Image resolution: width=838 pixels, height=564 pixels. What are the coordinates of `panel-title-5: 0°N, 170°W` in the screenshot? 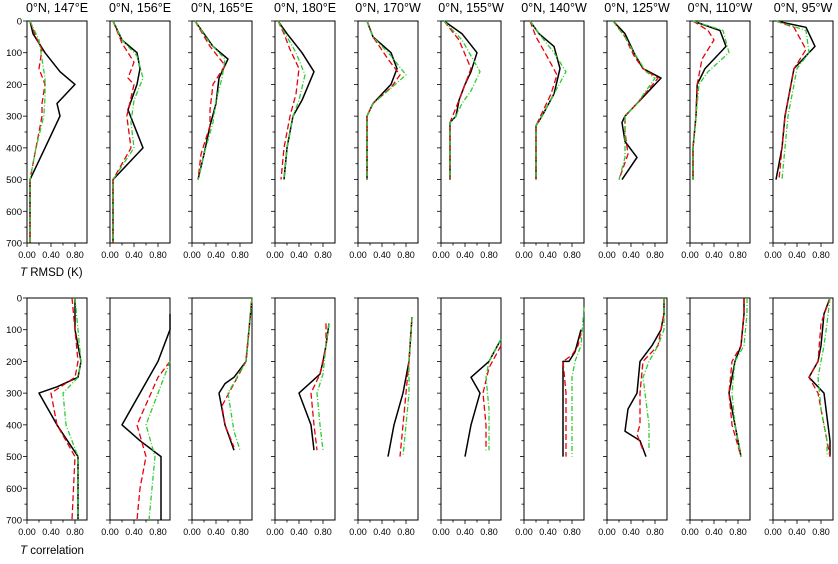 It's located at (388, 8).